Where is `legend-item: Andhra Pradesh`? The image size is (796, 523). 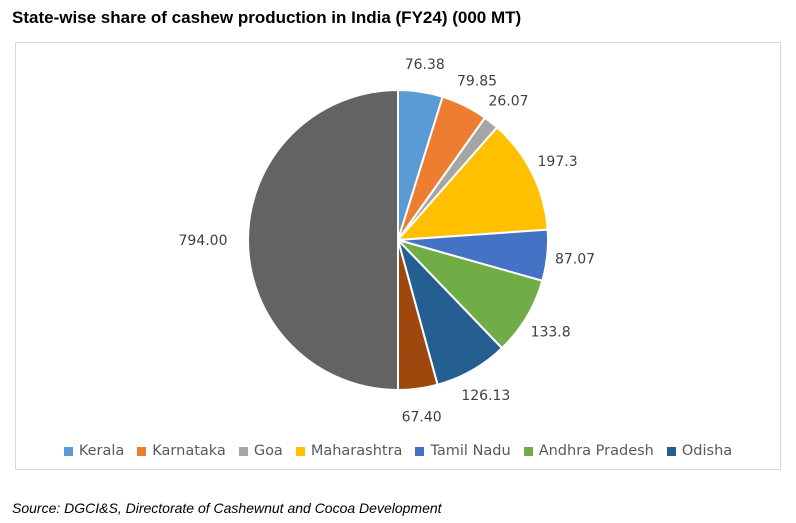
legend-item: Andhra Pradesh is located at coordinates (588, 451).